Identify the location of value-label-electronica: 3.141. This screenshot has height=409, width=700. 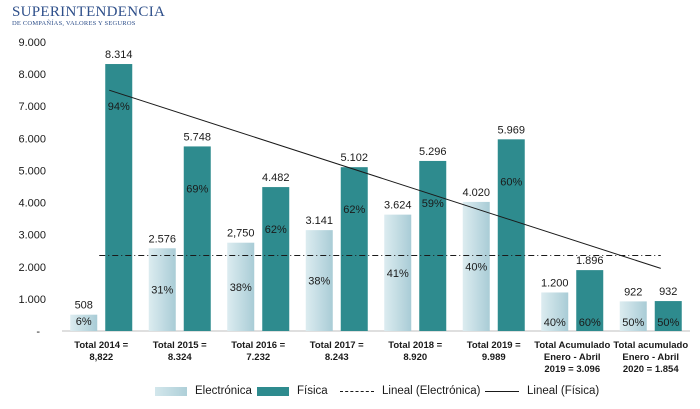
(319, 221).